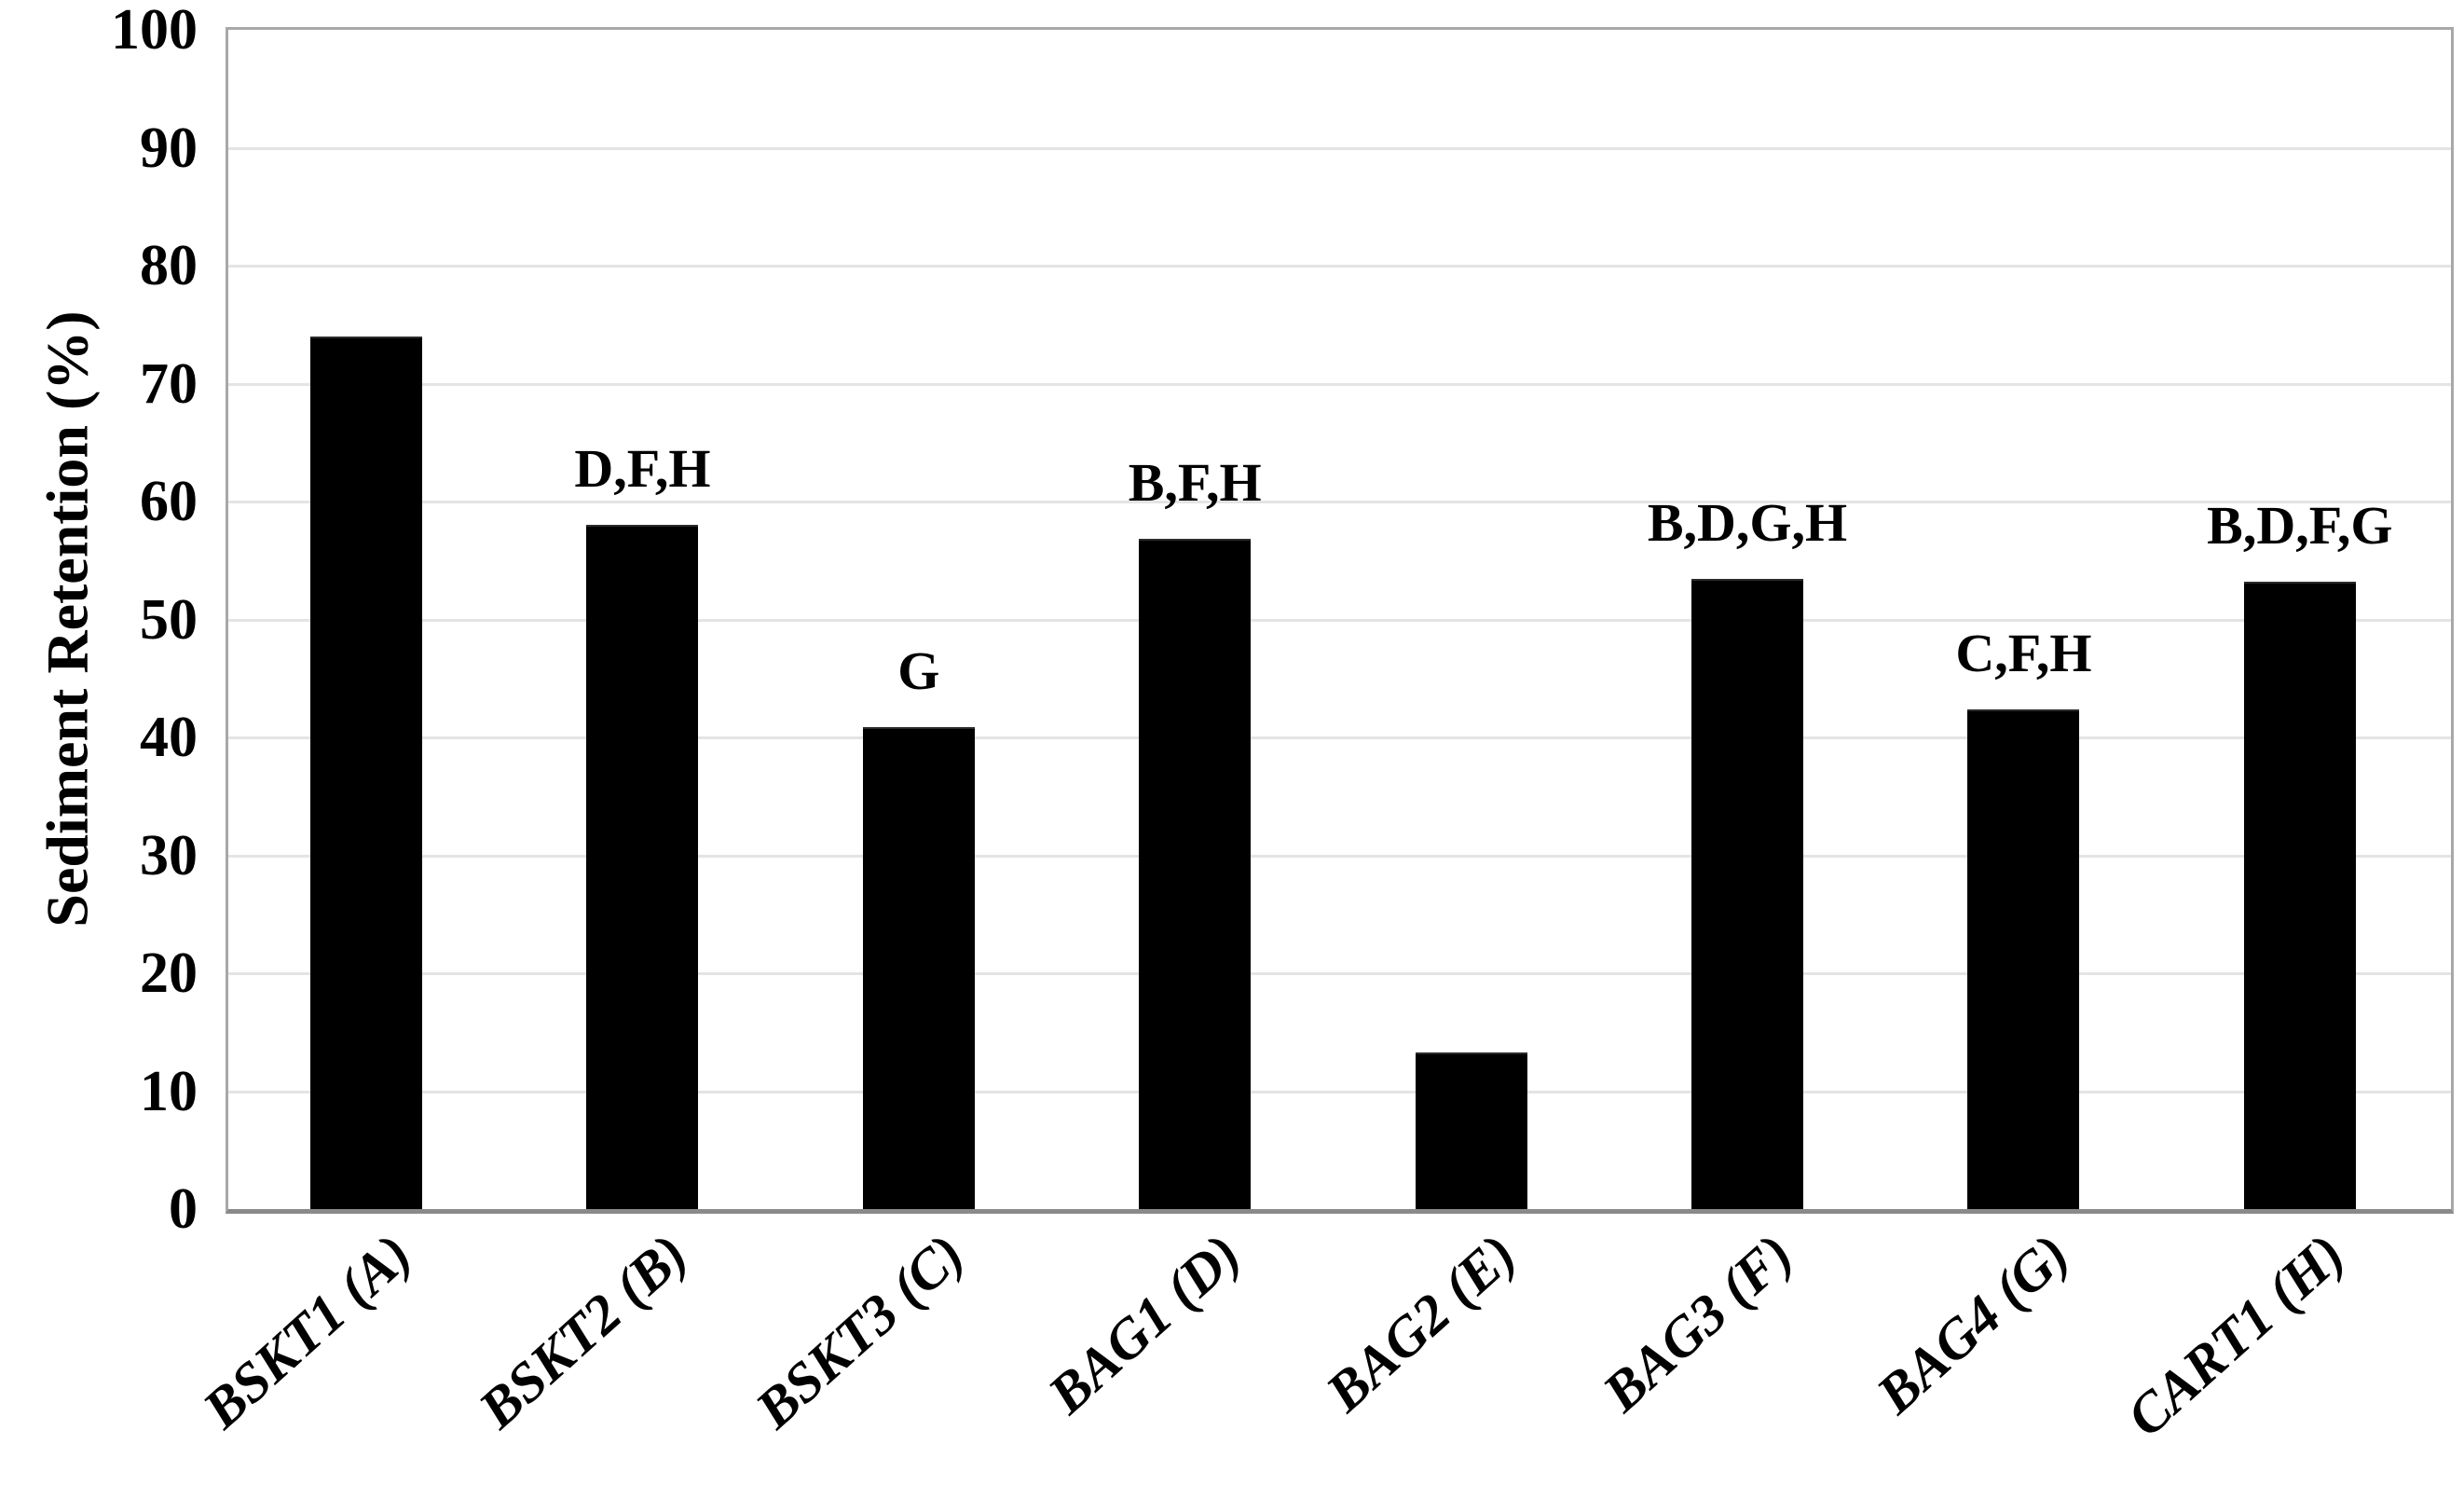 Image resolution: width=2464 pixels, height=1485 pixels. Describe the element at coordinates (307, 1331) in the screenshot. I see `x-tick-label-text: BSKT1 (A)` at that location.